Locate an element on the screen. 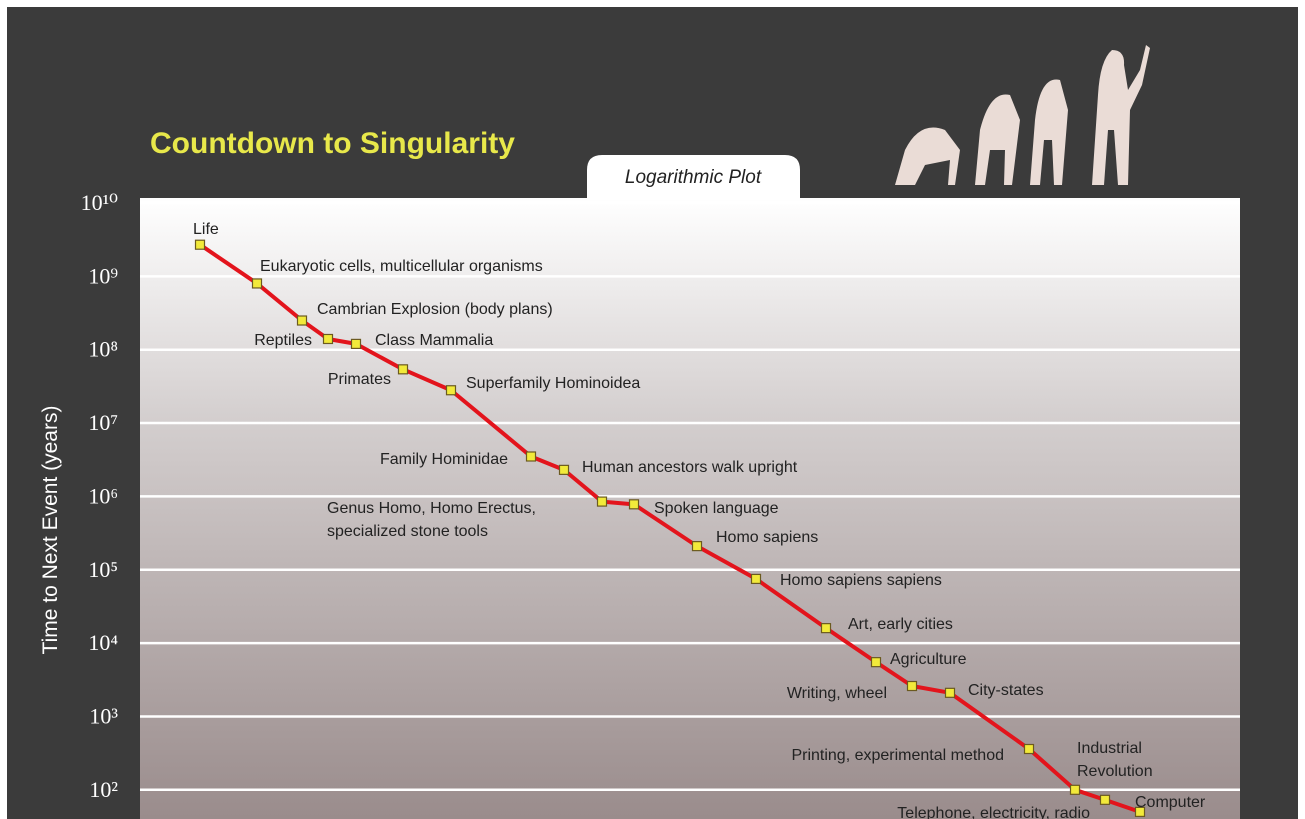 This screenshot has width=1305, height=819. y-tick-label: 10³ is located at coordinates (103, 715).